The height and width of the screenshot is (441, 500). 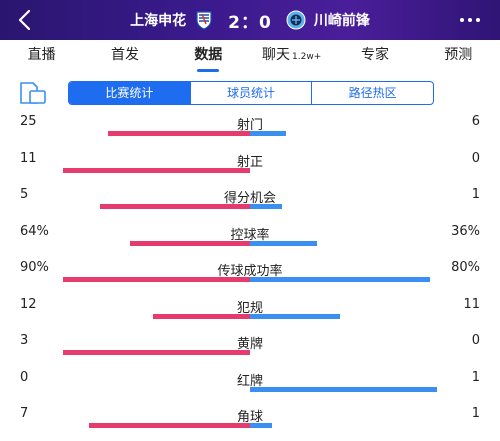 I want to click on stat-row: 11 射正 0, so click(x=250, y=167).